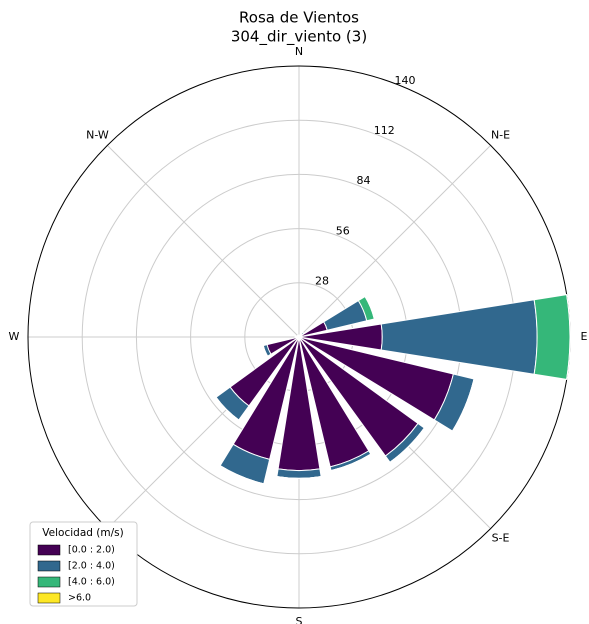  Describe the element at coordinates (322, 280) in the screenshot. I see `r-tick-label: 28` at that location.